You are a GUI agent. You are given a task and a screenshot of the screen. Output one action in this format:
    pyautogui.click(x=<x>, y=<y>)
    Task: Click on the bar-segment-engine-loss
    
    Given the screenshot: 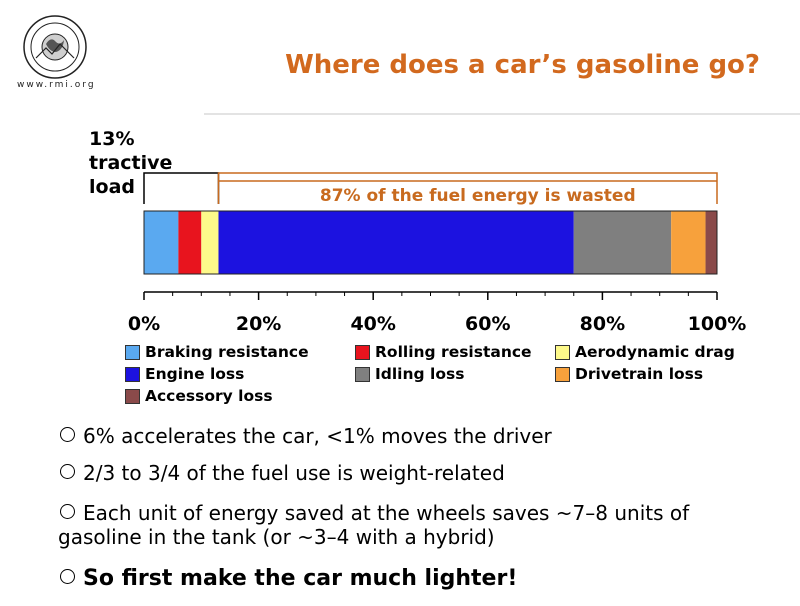 What is the action you would take?
    pyautogui.click(x=396, y=242)
    